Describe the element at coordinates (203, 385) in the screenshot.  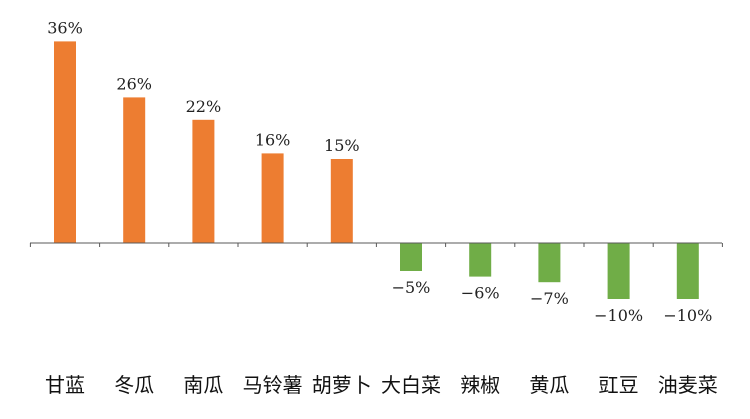
I see `category-label-2: 南瓜` at that location.